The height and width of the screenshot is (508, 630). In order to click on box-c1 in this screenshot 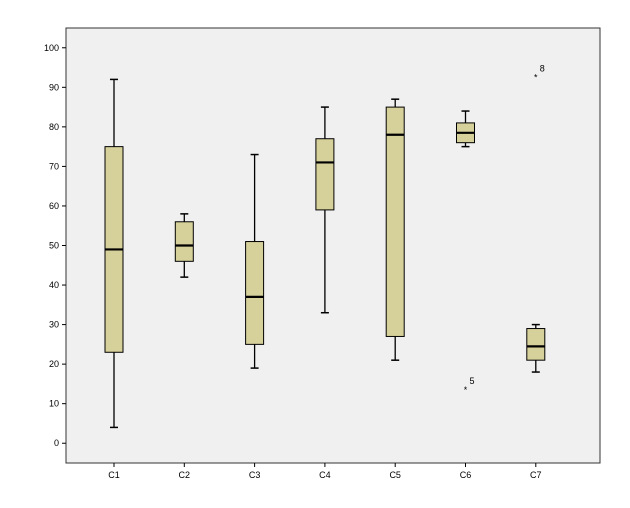, I will do `click(114, 253)`.